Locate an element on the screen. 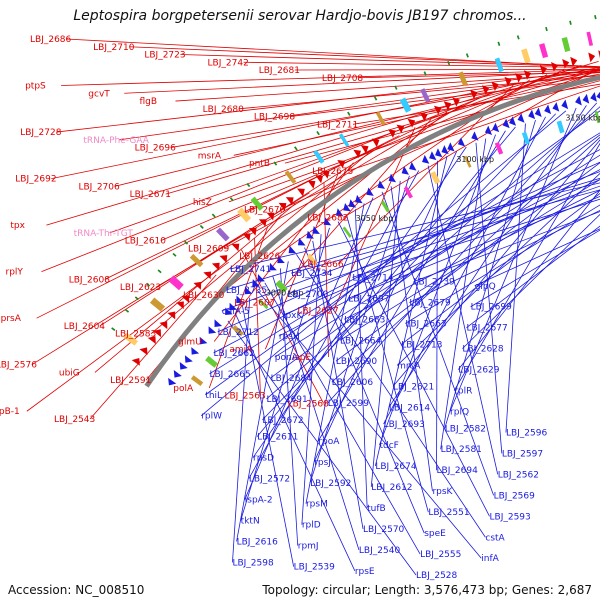  reverse-gene-label: LBJ_2712 is located at coordinates (238, 333).